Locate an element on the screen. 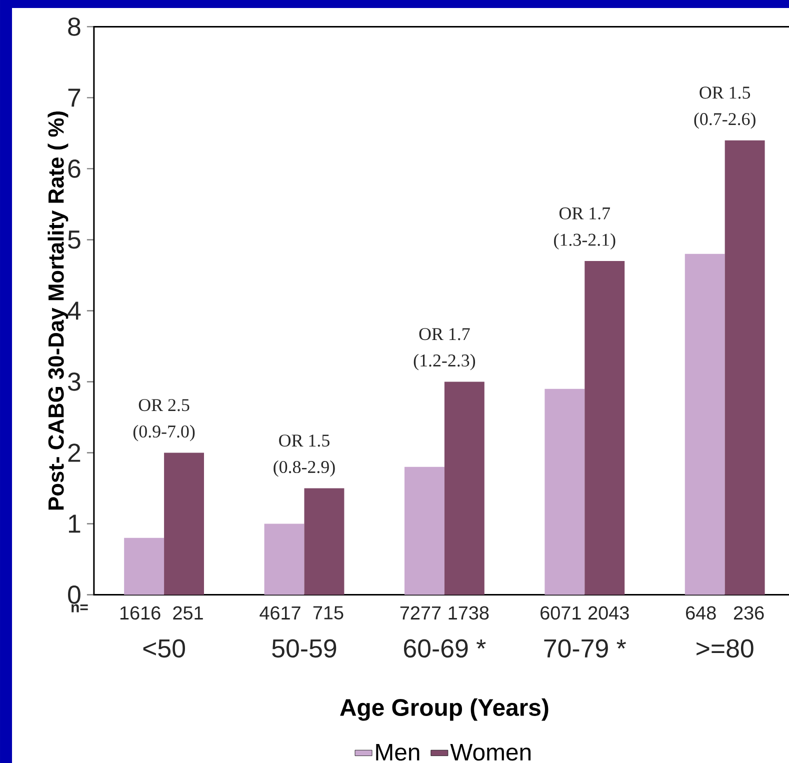 The width and height of the screenshot is (789, 763). annotation: 2043 is located at coordinates (608, 613).